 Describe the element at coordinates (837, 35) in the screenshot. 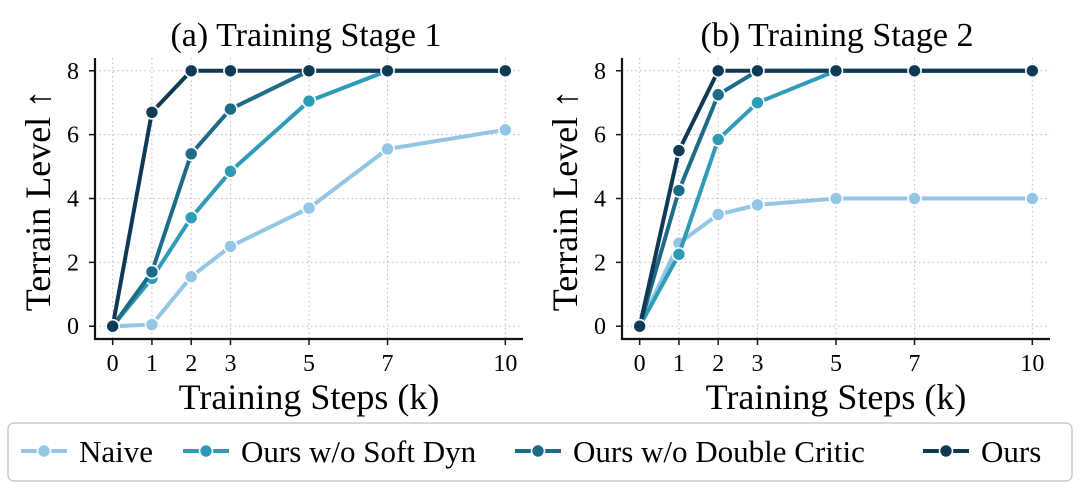

I see `chart-title: (b) Training Stage 2` at that location.